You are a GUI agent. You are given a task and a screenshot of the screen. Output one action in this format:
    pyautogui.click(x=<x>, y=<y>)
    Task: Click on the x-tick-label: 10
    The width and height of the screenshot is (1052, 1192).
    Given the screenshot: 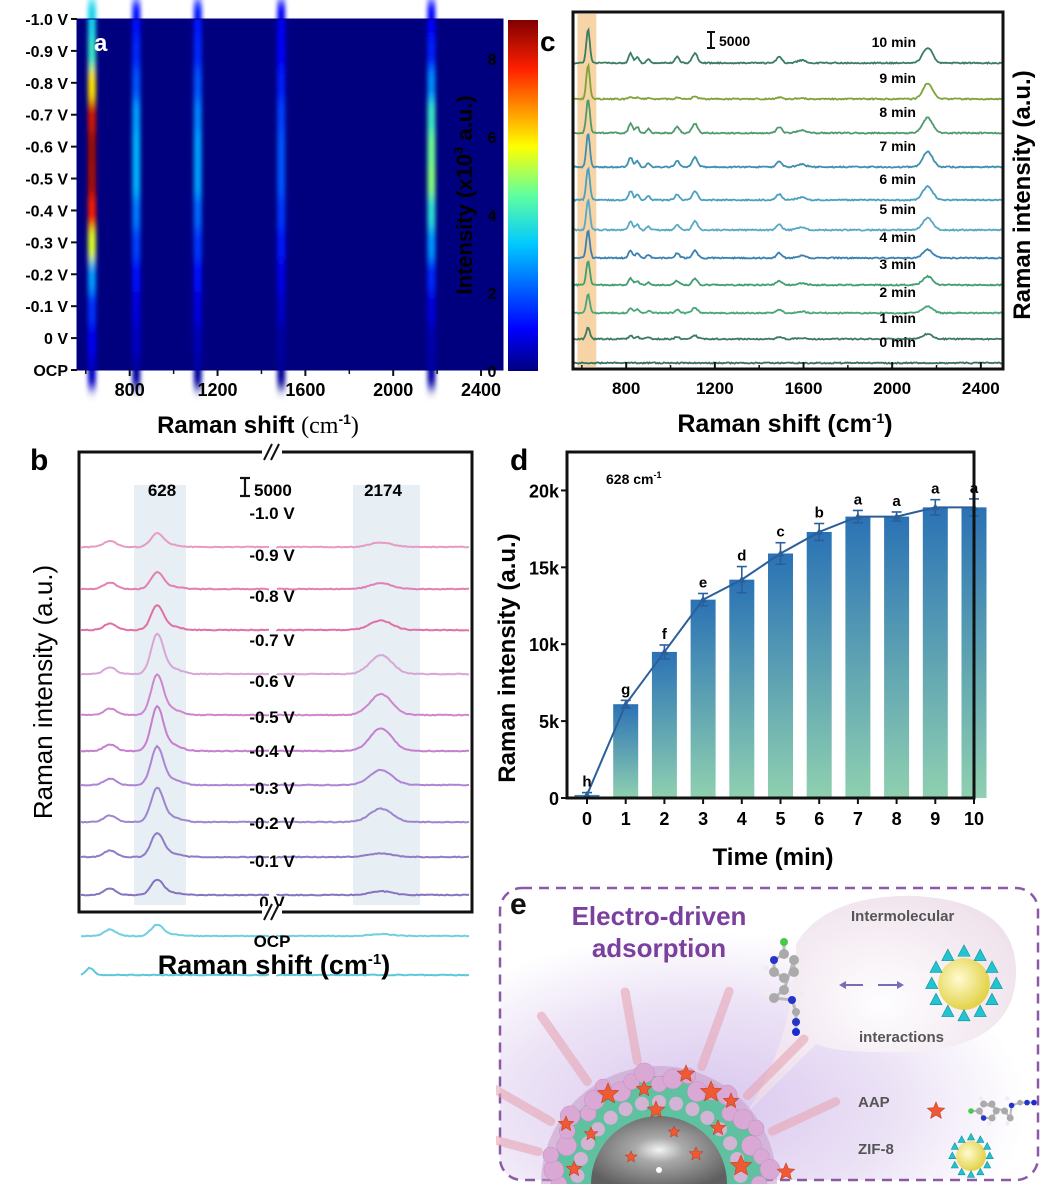 What is the action you would take?
    pyautogui.click(x=974, y=819)
    